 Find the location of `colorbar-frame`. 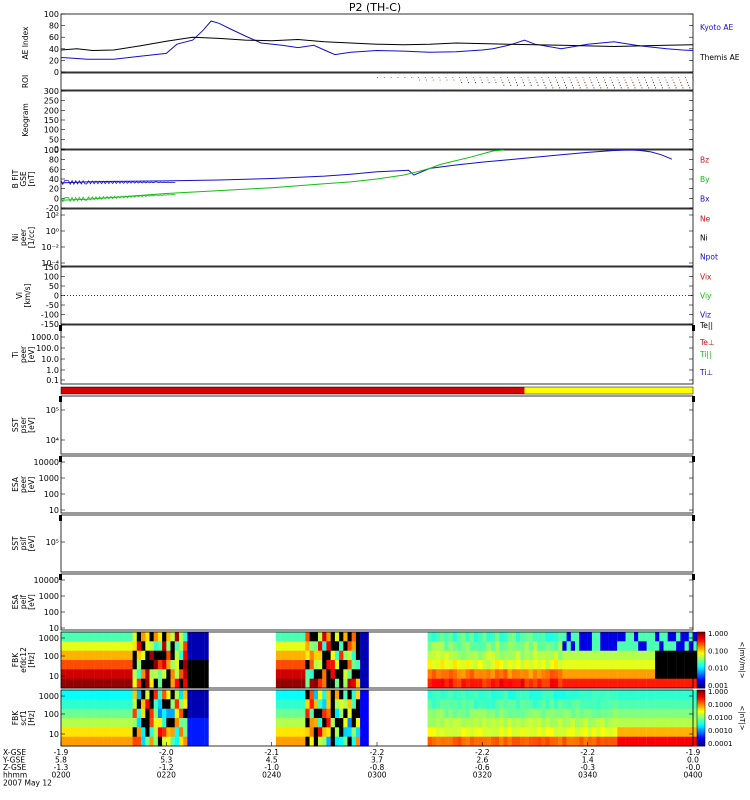

colorbar-frame is located at coordinates (701, 660).